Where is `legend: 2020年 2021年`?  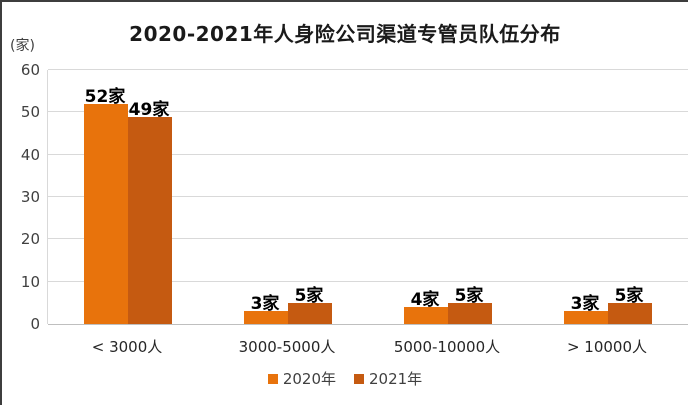 legend: 2020年 2021年 is located at coordinates (345, 378).